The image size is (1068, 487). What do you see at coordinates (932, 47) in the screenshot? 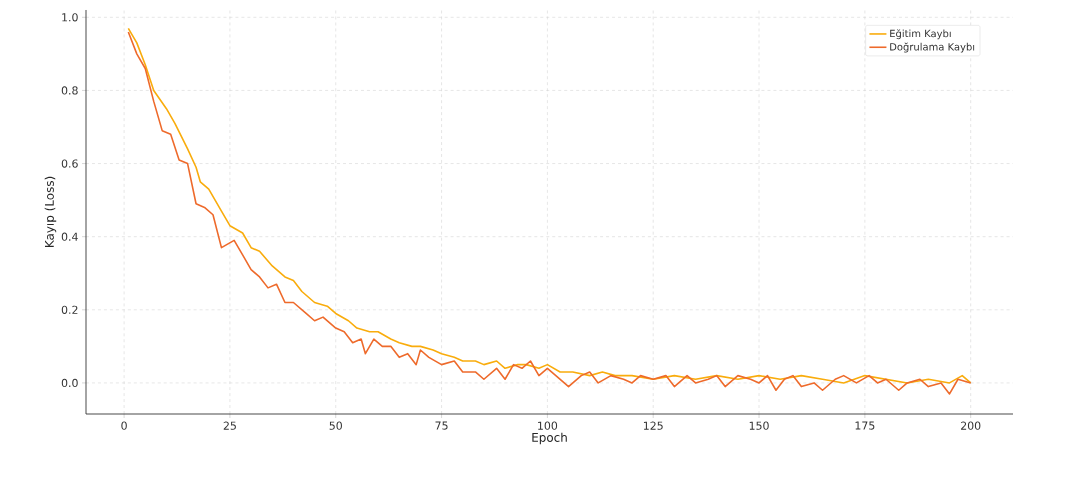
I see `legend-label: Doğrulama Kaybı` at bounding box center [932, 47].